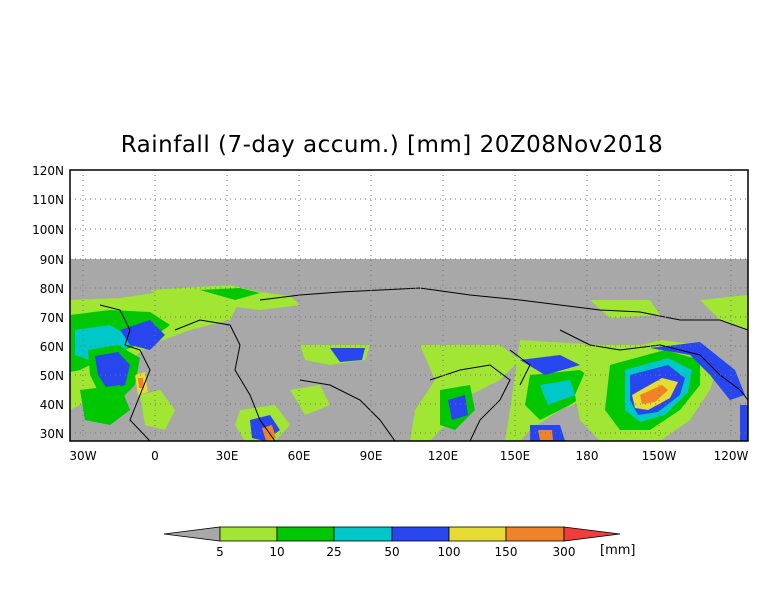  Describe the element at coordinates (52, 347) in the screenshot. I see `lat-label: 60N` at that location.